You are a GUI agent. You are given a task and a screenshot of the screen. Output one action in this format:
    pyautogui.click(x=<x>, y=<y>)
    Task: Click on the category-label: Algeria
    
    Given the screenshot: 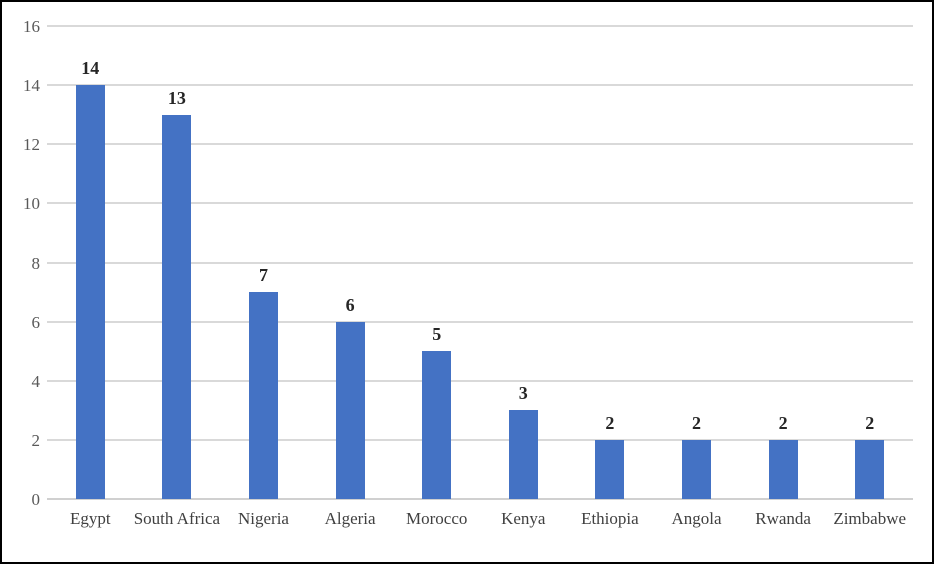 What is the action you would take?
    pyautogui.click(x=350, y=518)
    